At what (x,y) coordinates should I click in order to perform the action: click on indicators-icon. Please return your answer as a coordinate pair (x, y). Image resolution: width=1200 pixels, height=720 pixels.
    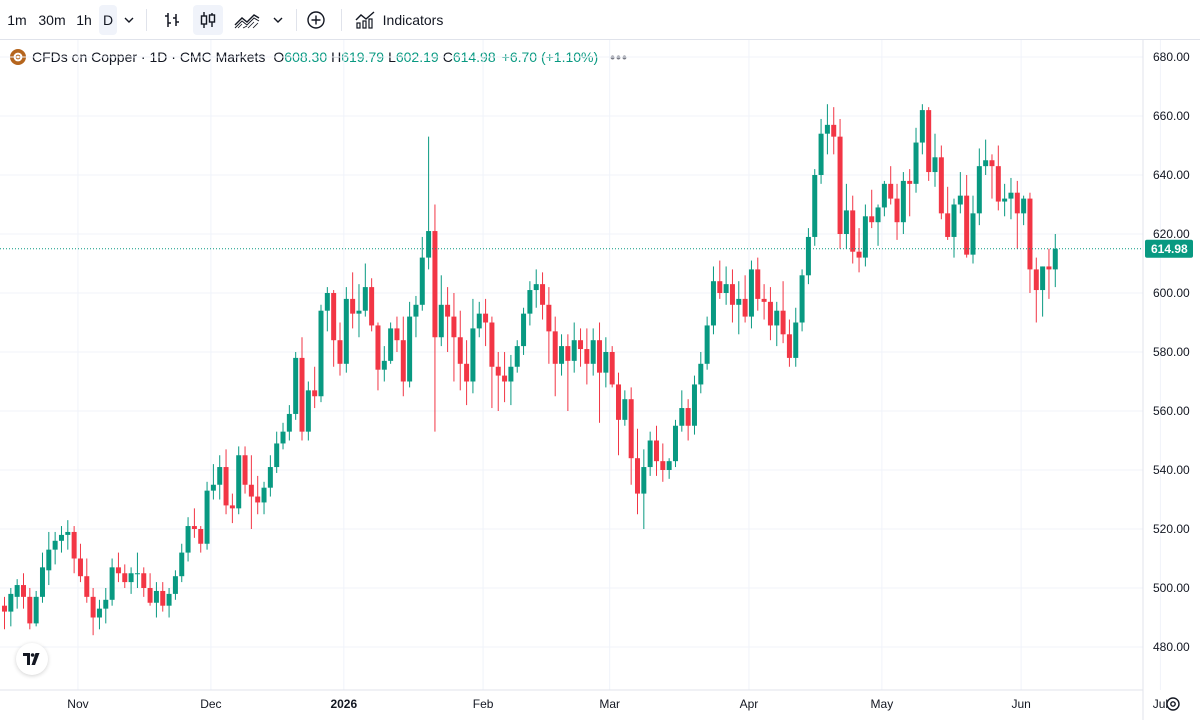
    Looking at the image, I should click on (365, 20).